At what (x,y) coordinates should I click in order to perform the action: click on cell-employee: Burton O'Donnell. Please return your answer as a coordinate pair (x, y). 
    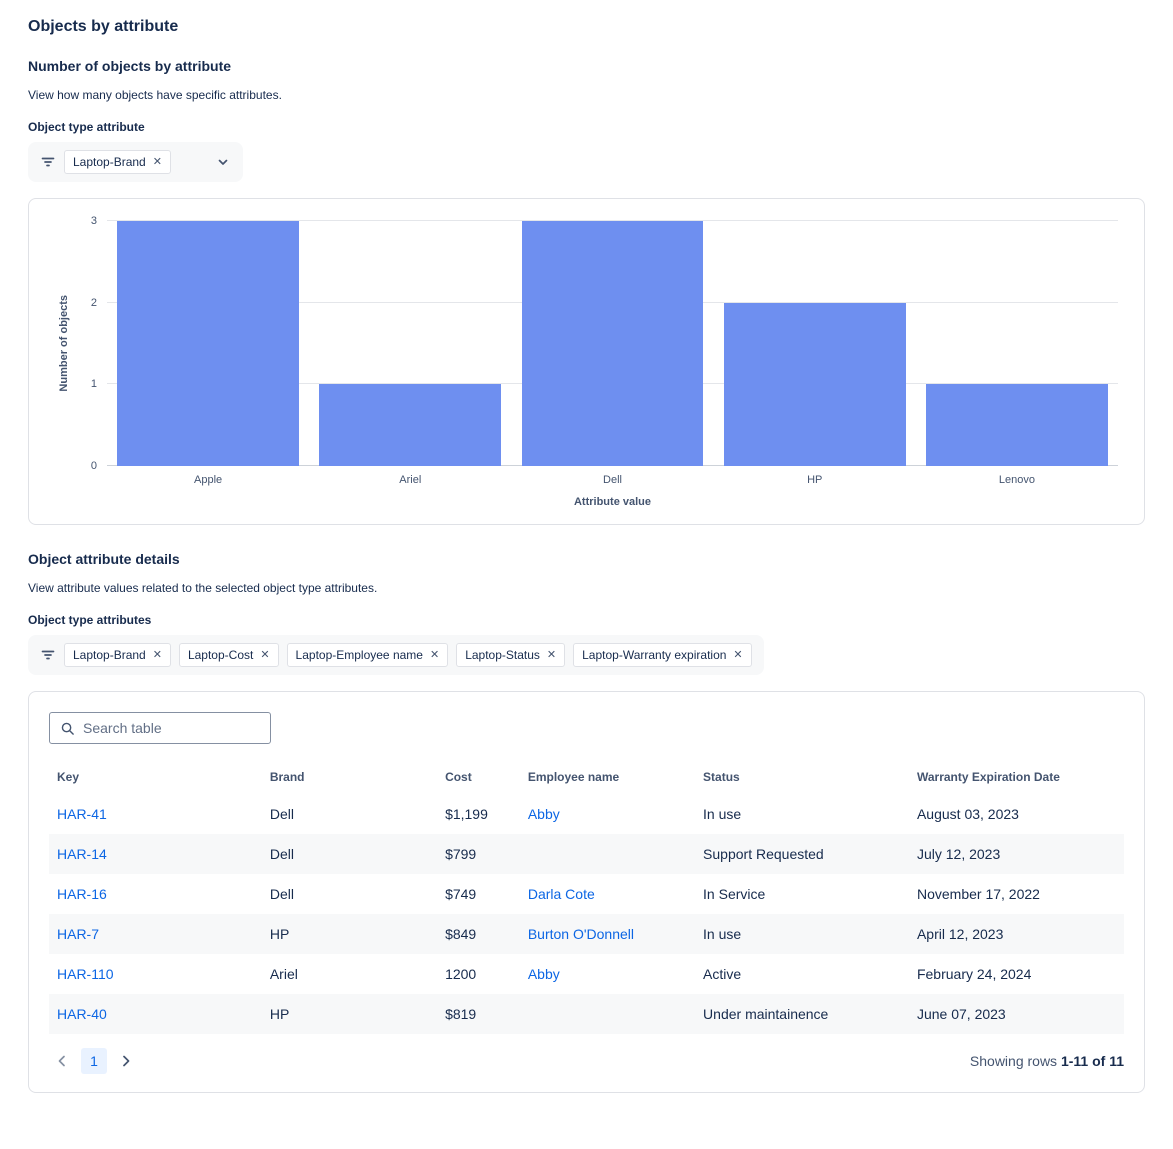
    Looking at the image, I should click on (607, 934).